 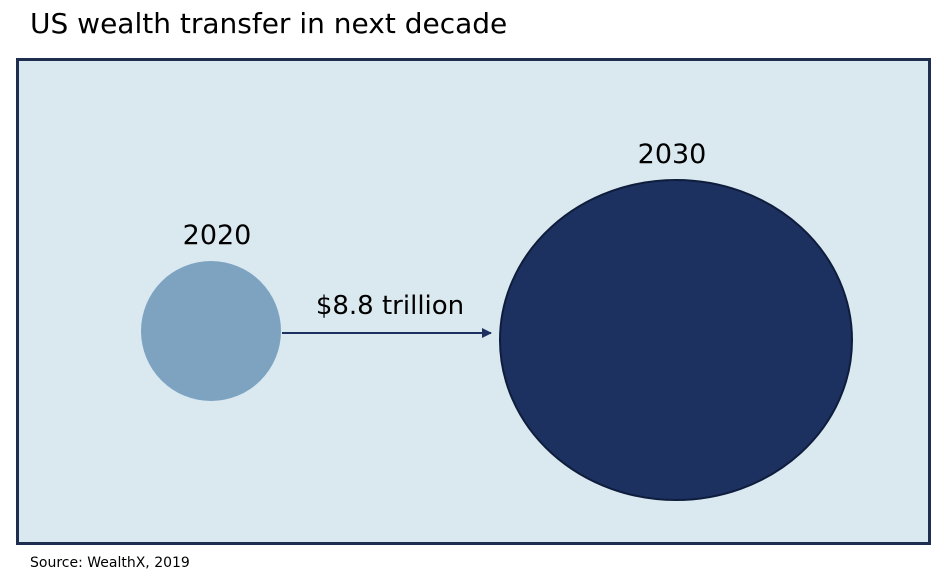 I want to click on source-note: Source: WealthX, 2019, so click(x=110, y=563).